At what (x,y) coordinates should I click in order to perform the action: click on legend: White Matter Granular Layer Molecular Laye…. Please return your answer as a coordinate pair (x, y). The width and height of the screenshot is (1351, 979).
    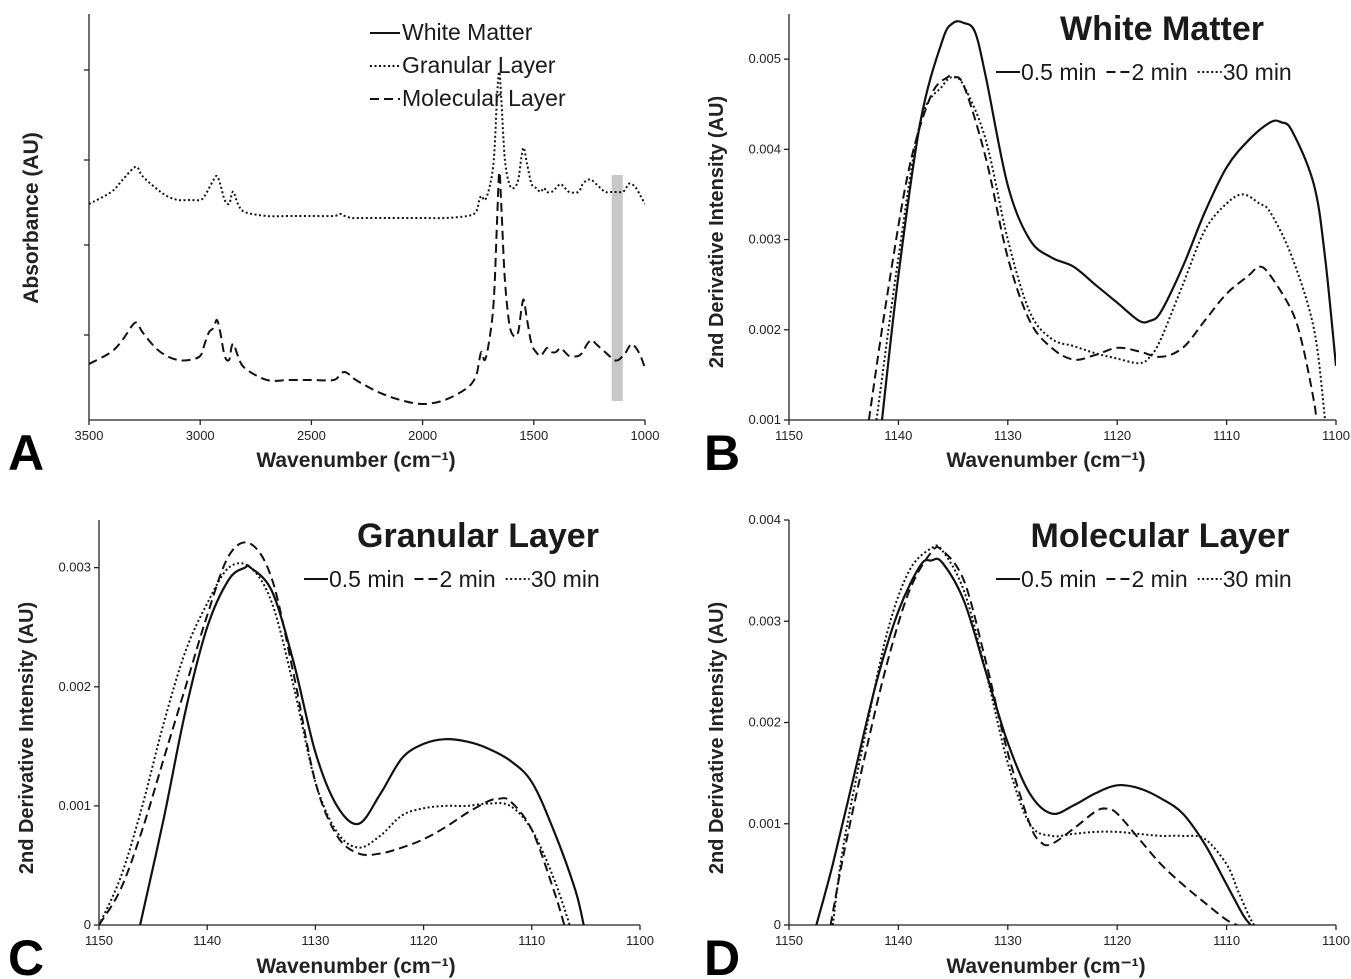
    Looking at the image, I should click on (468, 65).